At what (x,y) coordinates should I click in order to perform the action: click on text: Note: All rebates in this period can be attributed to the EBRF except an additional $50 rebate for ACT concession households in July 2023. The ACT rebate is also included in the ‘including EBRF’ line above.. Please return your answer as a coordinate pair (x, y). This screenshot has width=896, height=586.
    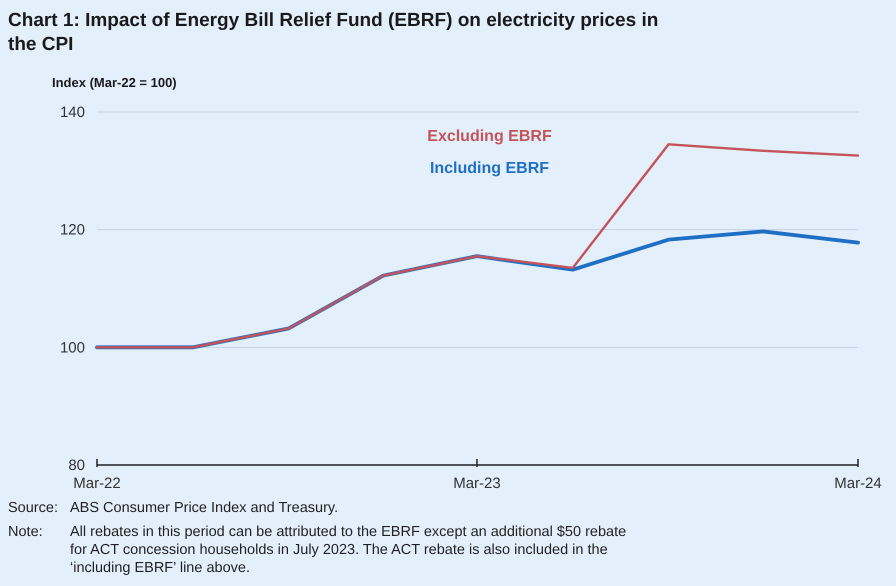
    Looking at the image, I should click on (317, 550).